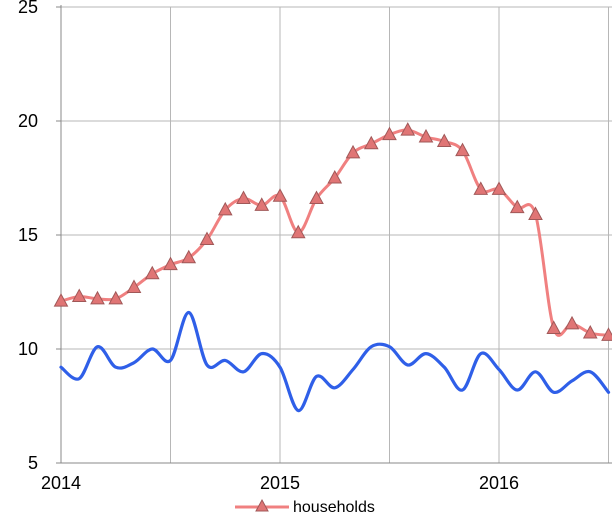 This screenshot has height=520, width=612. Describe the element at coordinates (499, 483) in the screenshot. I see `x-tick-label: 2016` at that location.